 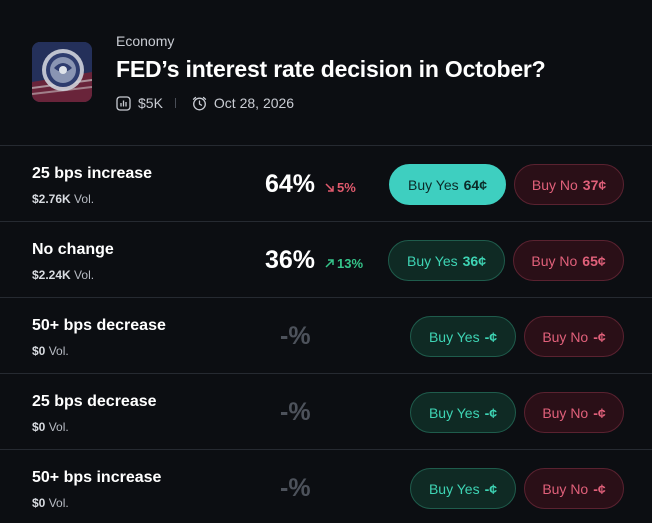 What do you see at coordinates (199, 103) in the screenshot?
I see `alarm-clock-icon` at bounding box center [199, 103].